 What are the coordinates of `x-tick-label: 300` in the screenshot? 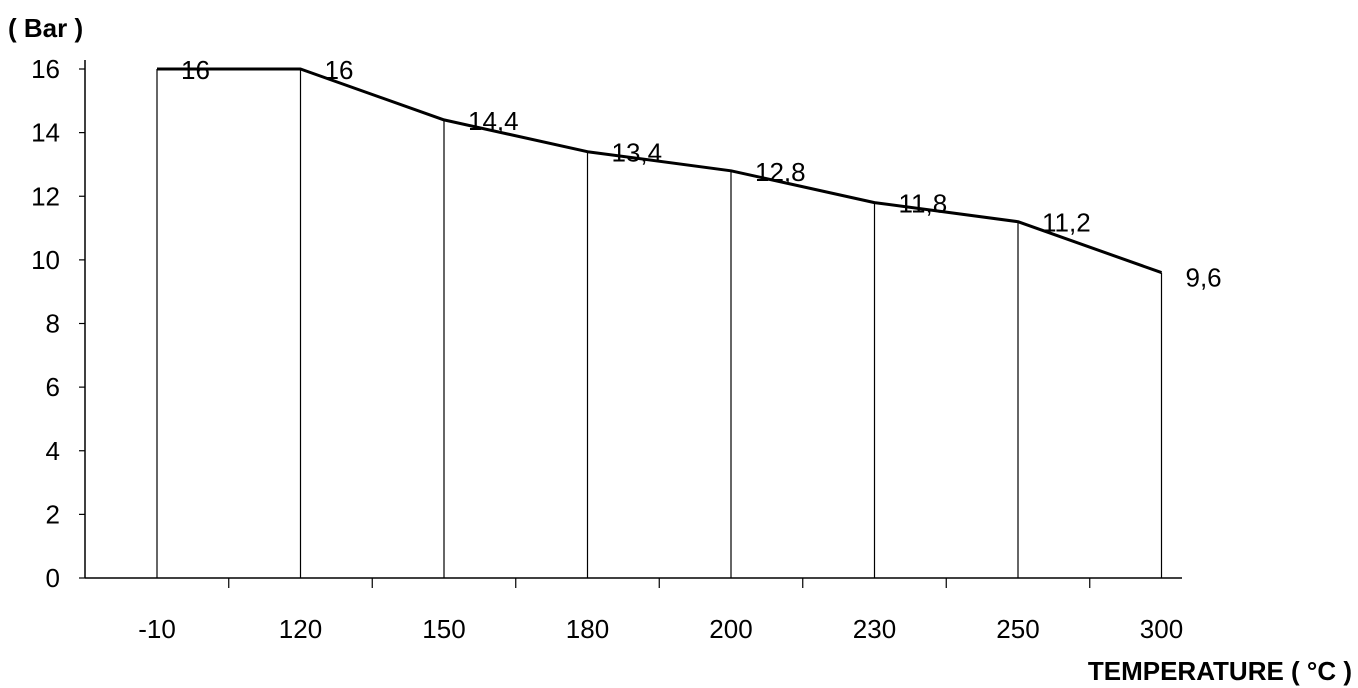 It's located at (1161, 629).